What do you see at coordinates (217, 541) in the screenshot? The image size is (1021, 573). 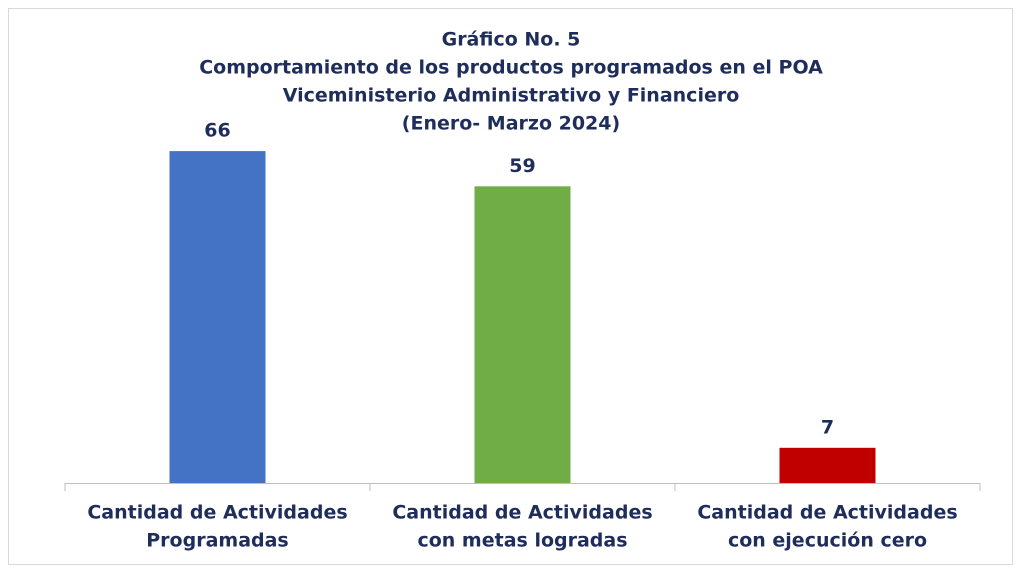 I see `x-tick-label: Programadas` at bounding box center [217, 541].